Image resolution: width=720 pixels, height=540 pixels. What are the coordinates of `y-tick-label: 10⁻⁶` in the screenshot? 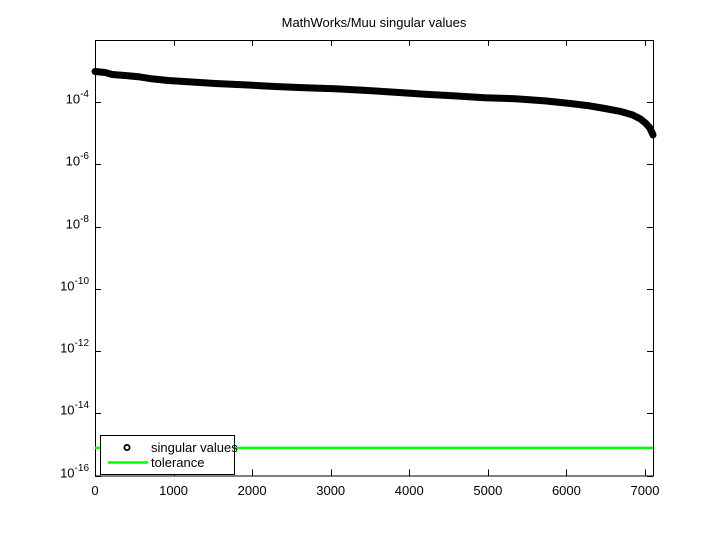 It's located at (77, 160).